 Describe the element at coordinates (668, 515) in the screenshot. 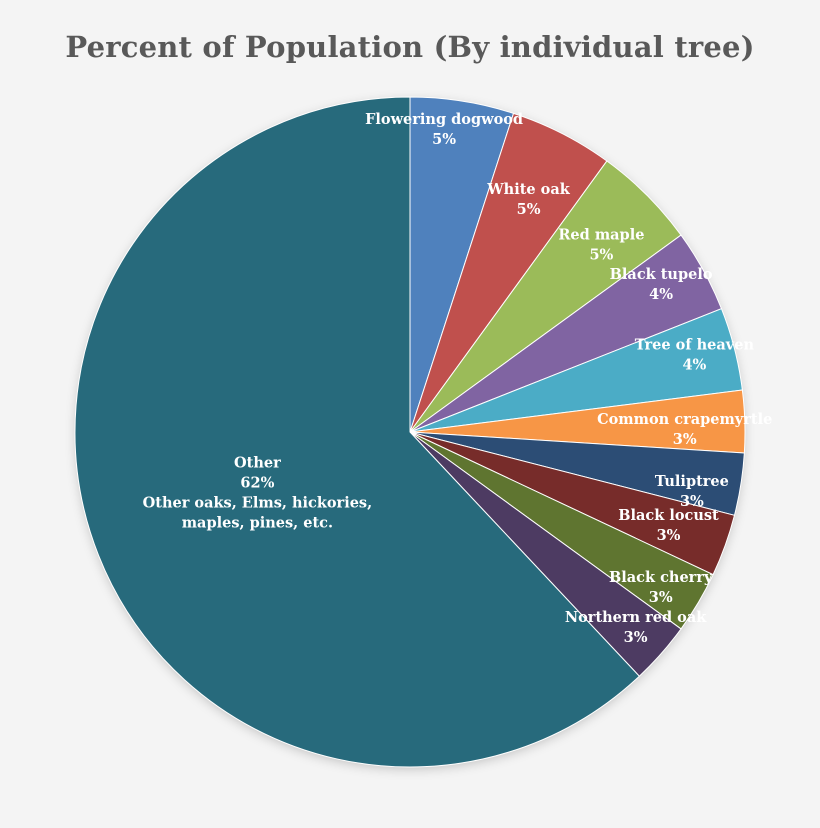

I see `slice-name: Black locust` at that location.